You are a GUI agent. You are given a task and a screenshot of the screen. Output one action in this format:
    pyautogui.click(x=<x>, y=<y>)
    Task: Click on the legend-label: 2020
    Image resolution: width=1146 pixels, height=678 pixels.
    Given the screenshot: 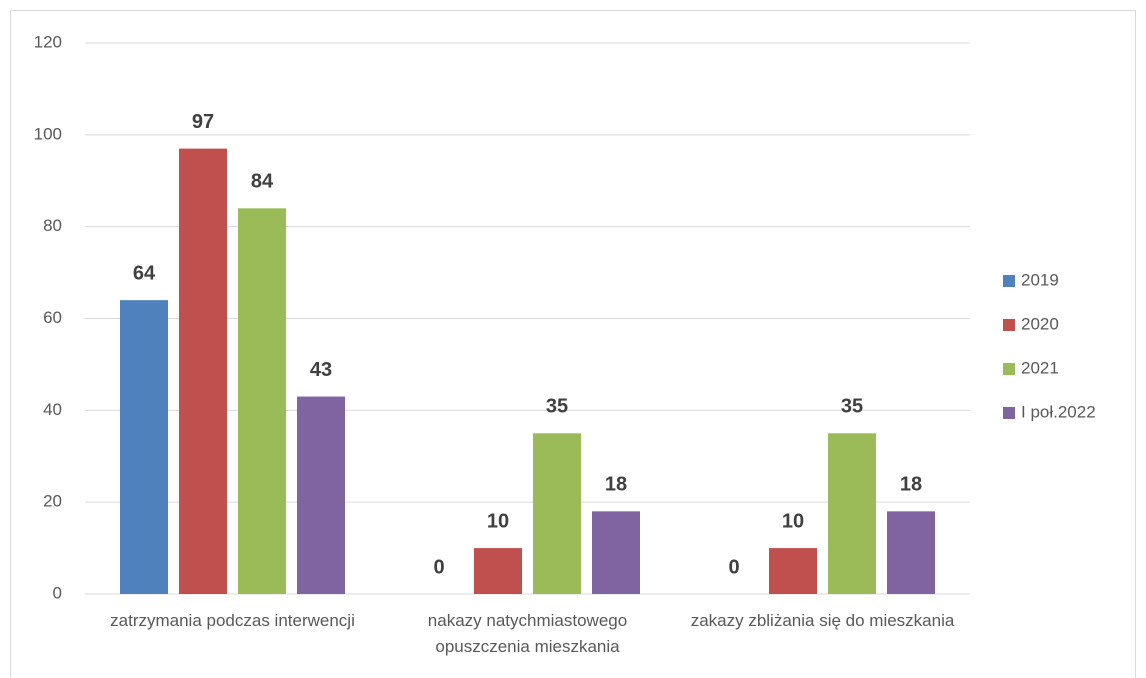 What is the action you would take?
    pyautogui.click(x=1040, y=323)
    